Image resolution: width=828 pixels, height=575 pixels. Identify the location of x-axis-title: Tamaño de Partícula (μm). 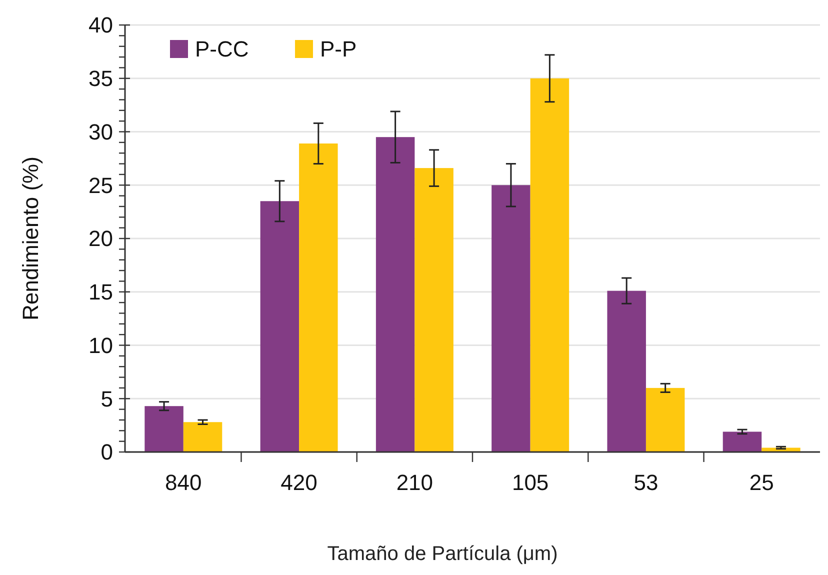
(442, 554).